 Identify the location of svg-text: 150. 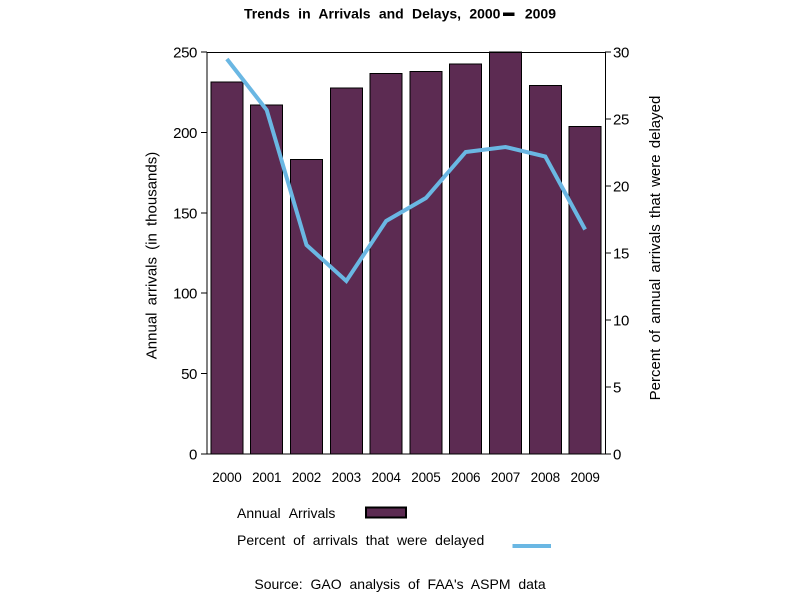
(185, 213).